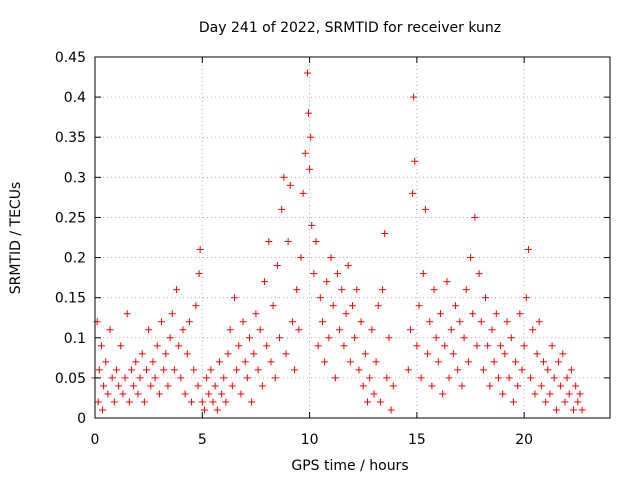  What do you see at coordinates (75, 178) in the screenshot?
I see `y-tick-label: 0.3` at bounding box center [75, 178].